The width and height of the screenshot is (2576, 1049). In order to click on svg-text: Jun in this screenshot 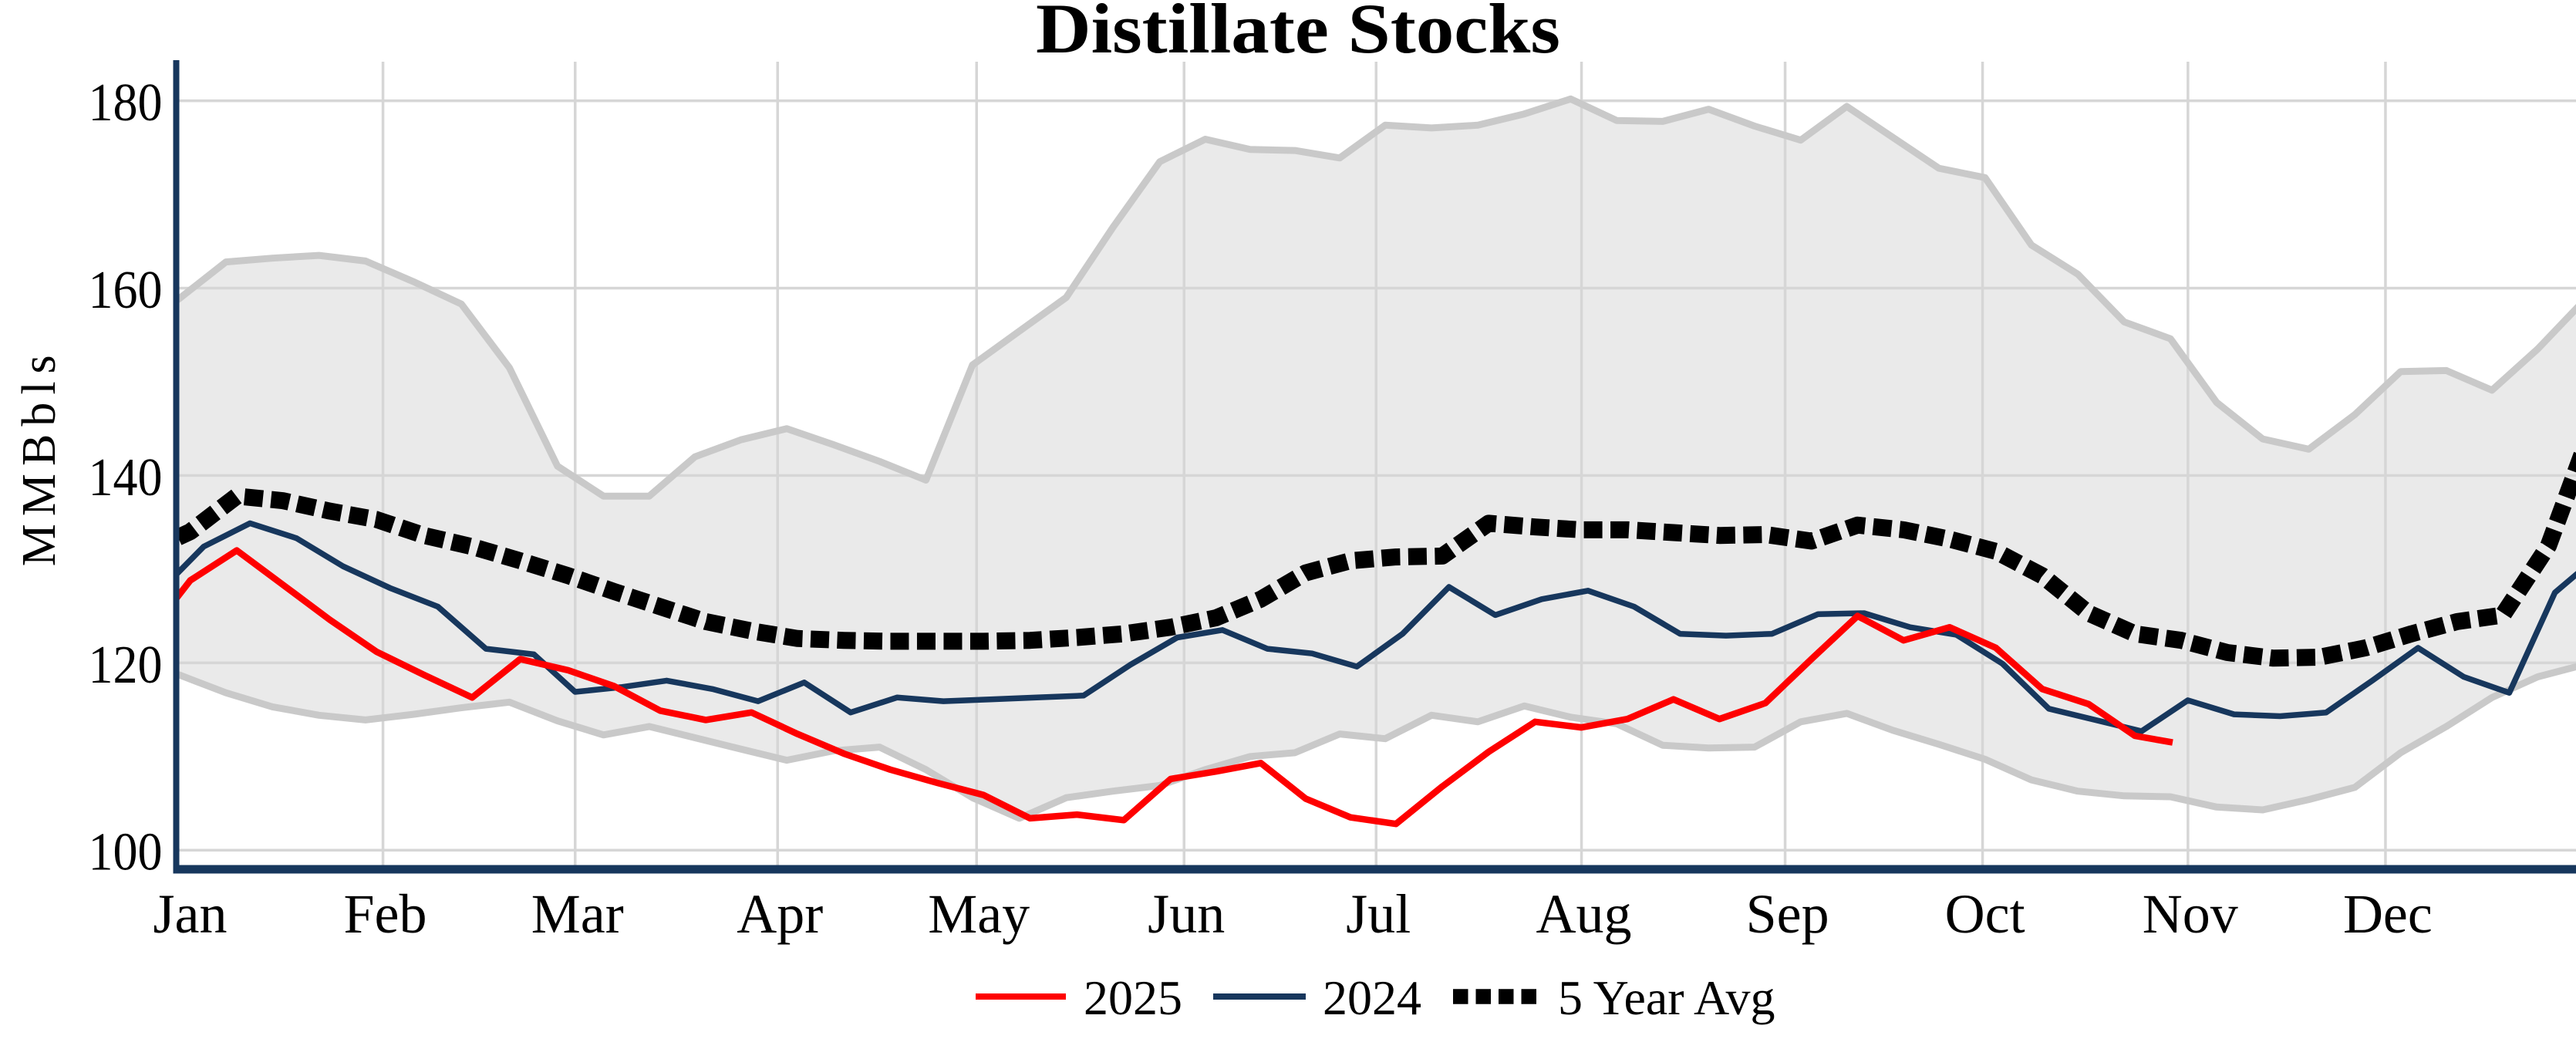, I will do `click(1186, 914)`.